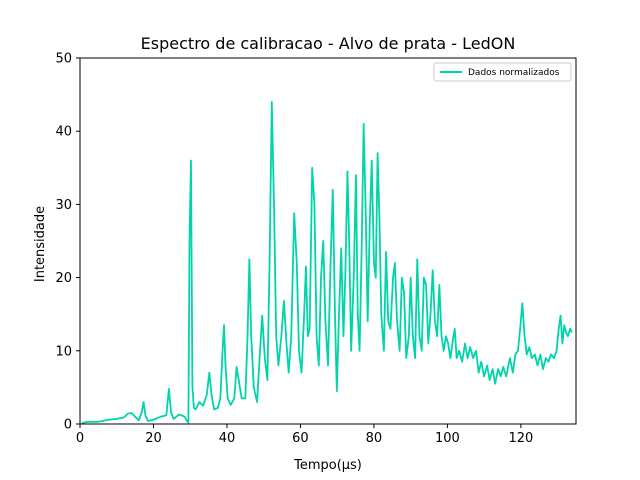 Image resolution: width=640 pixels, height=480 pixels. I want to click on x-tick-label: 100, so click(447, 438).